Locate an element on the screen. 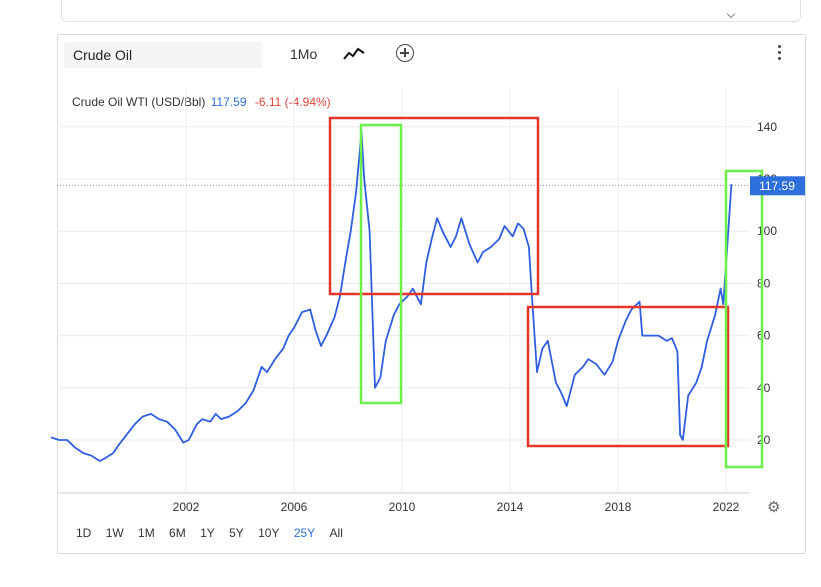  range-25y: 25Y is located at coordinates (304, 533).